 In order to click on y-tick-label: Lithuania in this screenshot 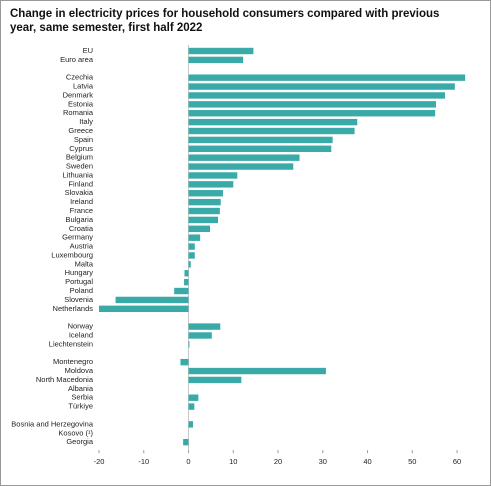, I will do `click(78, 174)`.